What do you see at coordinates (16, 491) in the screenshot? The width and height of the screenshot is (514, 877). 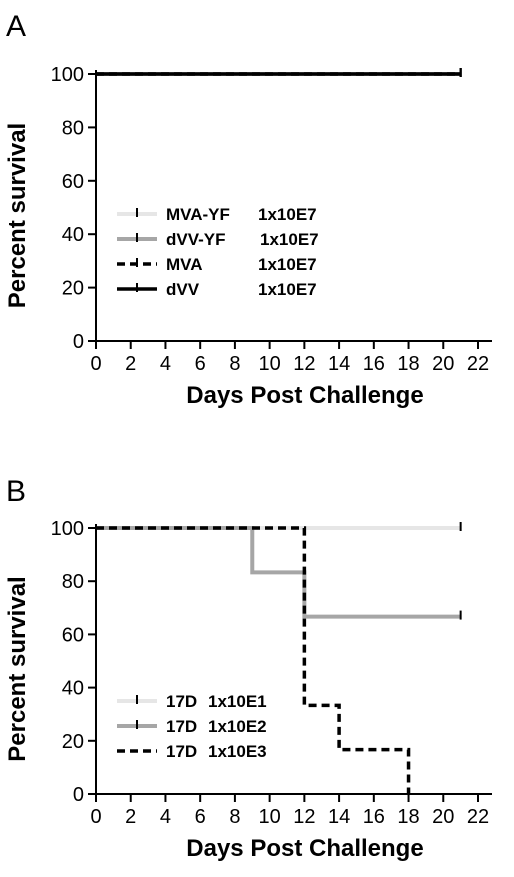 I see `panel-letter: B` at bounding box center [16, 491].